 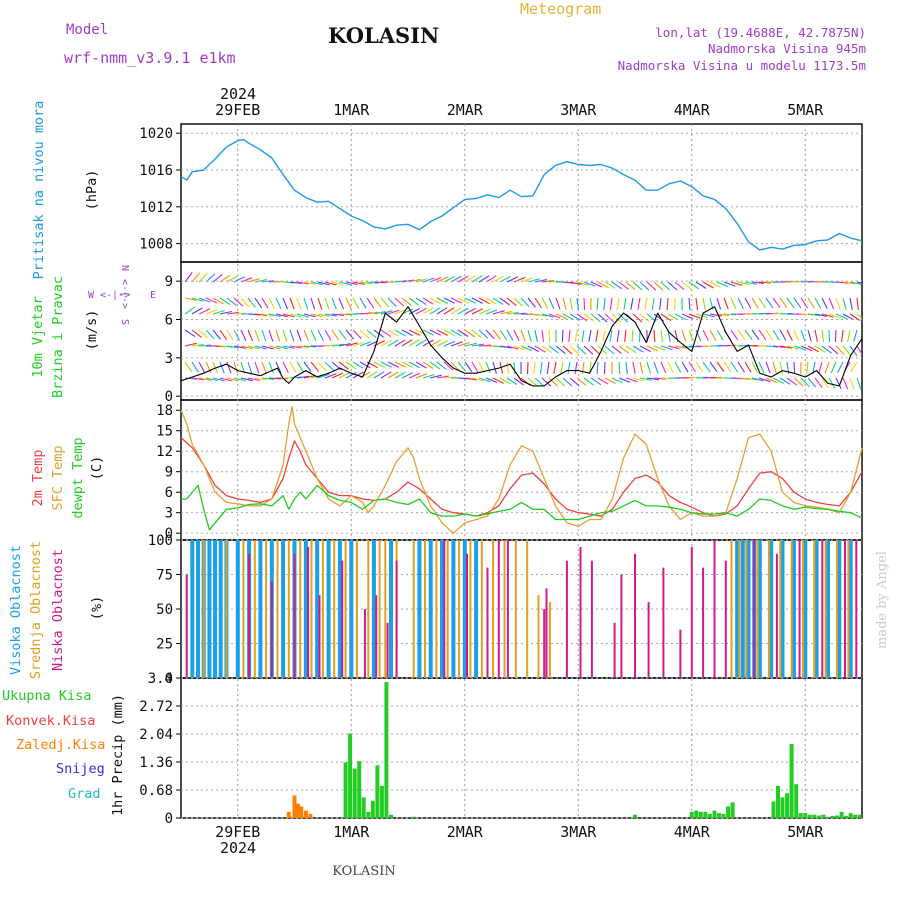 What do you see at coordinates (156, 763) in the screenshot?
I see `y-tick-label: 1.36` at bounding box center [156, 763].